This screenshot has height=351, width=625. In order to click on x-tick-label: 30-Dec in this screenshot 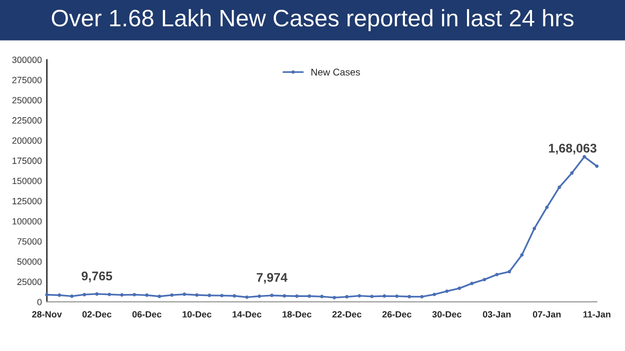, I will do `click(447, 314)`.